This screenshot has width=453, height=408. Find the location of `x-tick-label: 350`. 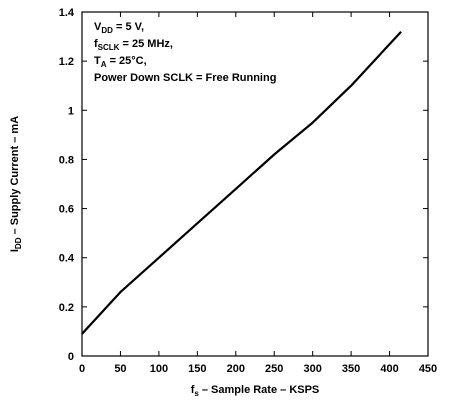

x-tick-label: 350 is located at coordinates (351, 369).